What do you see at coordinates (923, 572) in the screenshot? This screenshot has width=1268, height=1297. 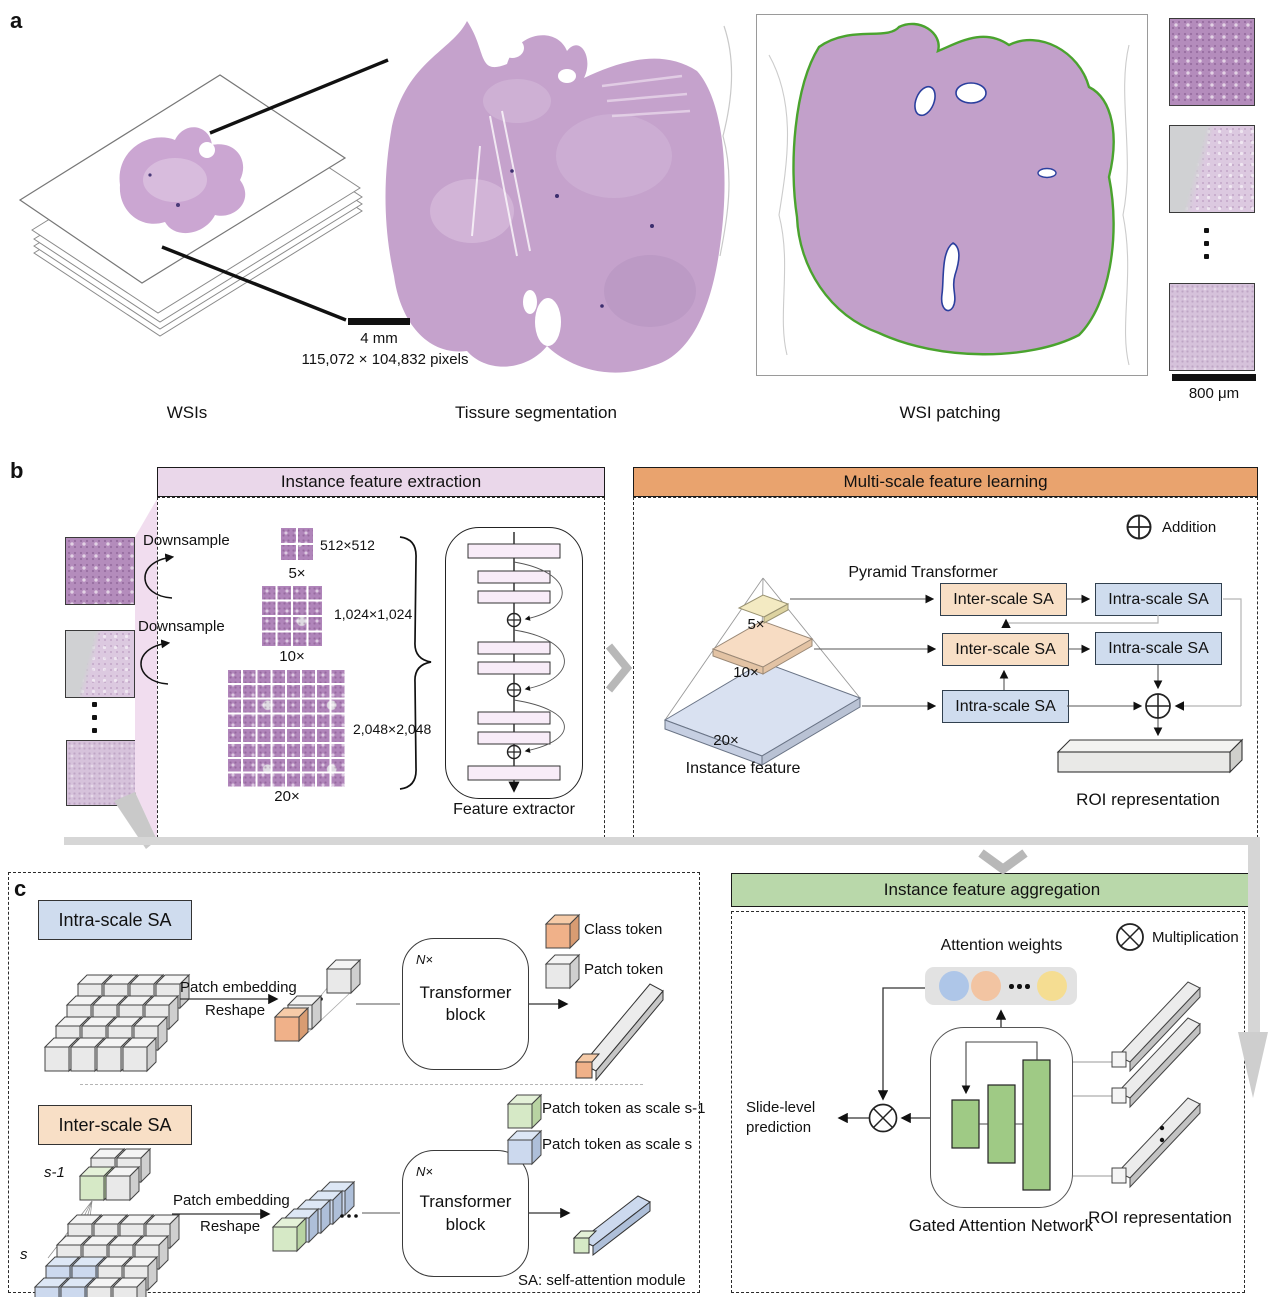 I see `pyramid-transformer-label: Pyramid Transformer` at bounding box center [923, 572].